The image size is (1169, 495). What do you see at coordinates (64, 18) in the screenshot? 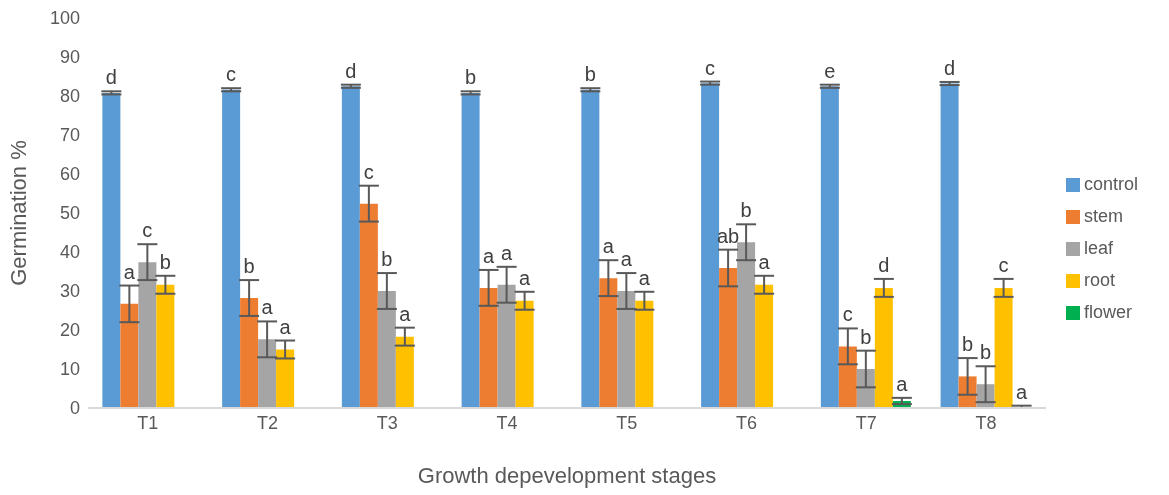
I see `y-tick-label: 100` at bounding box center [64, 18].